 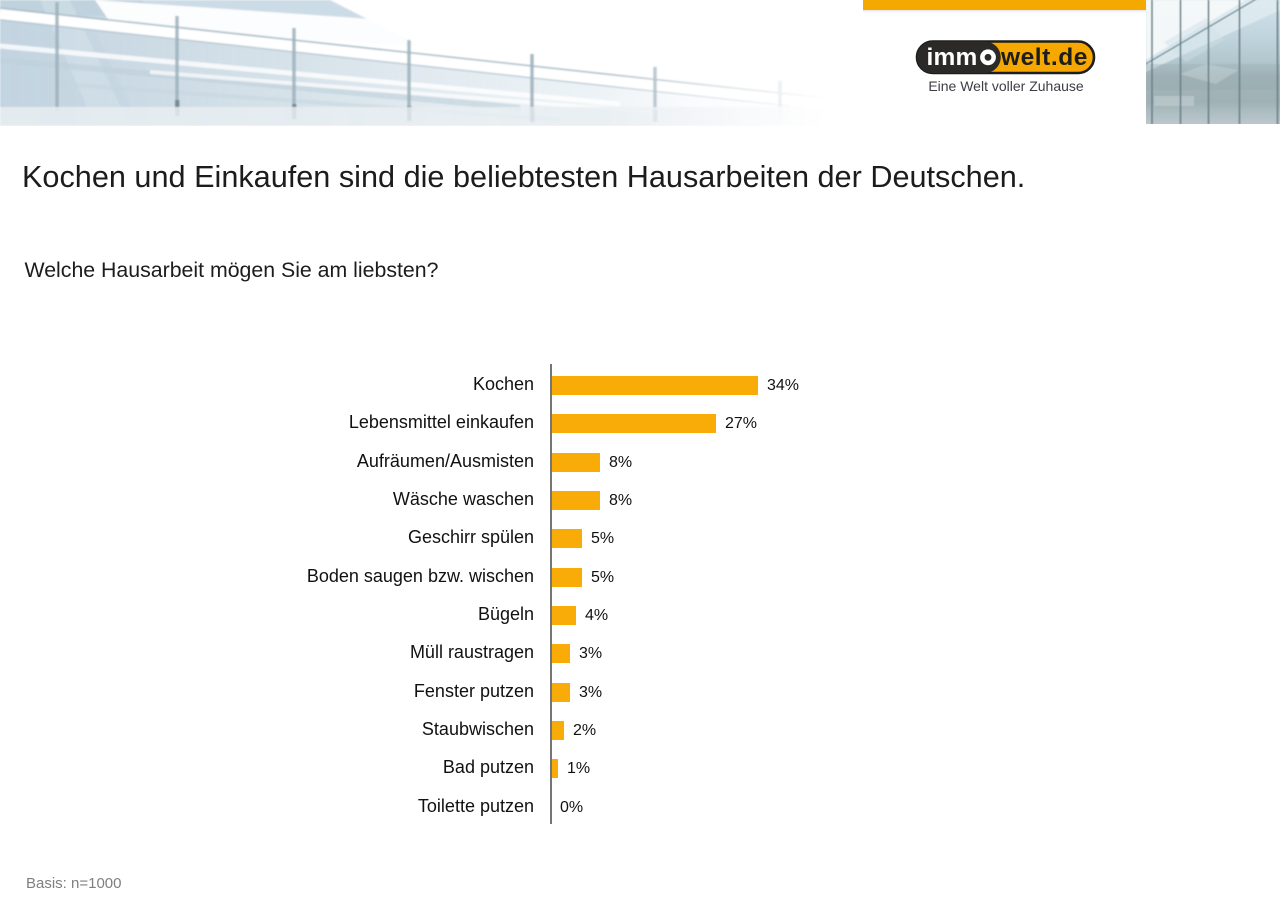 What do you see at coordinates (952, 57) in the screenshot?
I see `svg-text: imm` at bounding box center [952, 57].